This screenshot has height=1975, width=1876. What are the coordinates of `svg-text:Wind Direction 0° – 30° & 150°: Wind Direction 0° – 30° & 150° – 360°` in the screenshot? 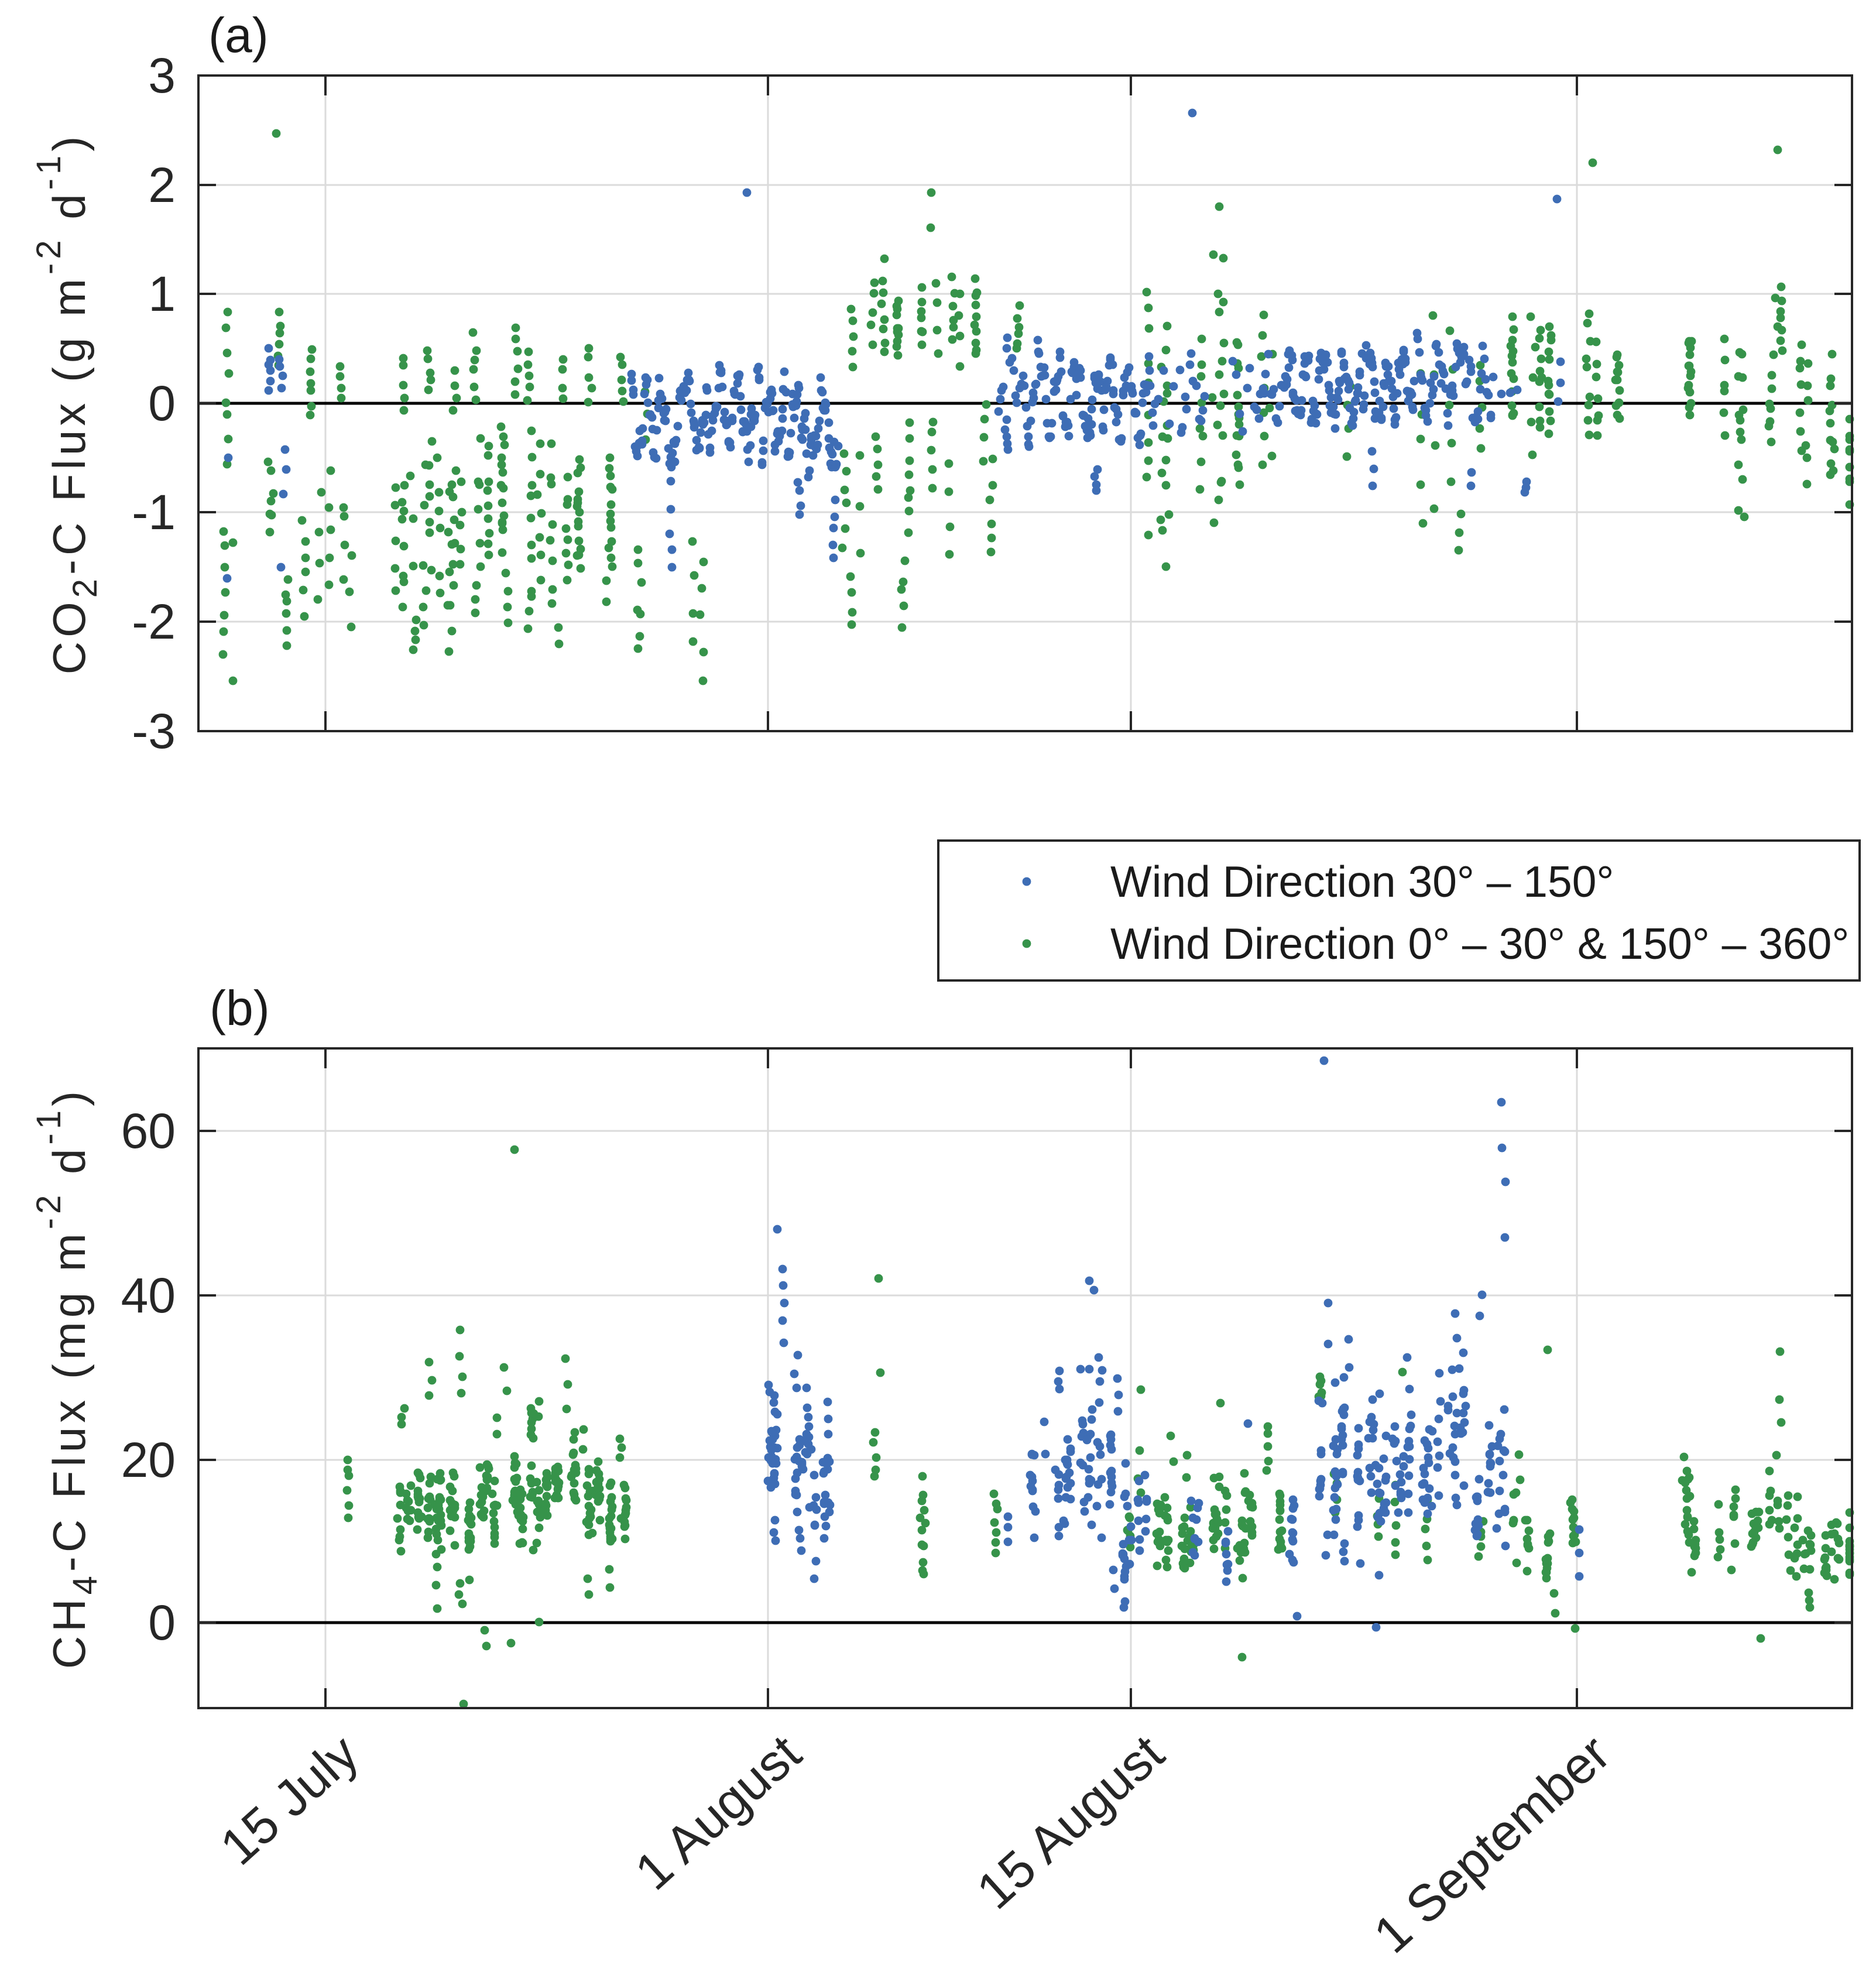 It's located at (1479, 944).